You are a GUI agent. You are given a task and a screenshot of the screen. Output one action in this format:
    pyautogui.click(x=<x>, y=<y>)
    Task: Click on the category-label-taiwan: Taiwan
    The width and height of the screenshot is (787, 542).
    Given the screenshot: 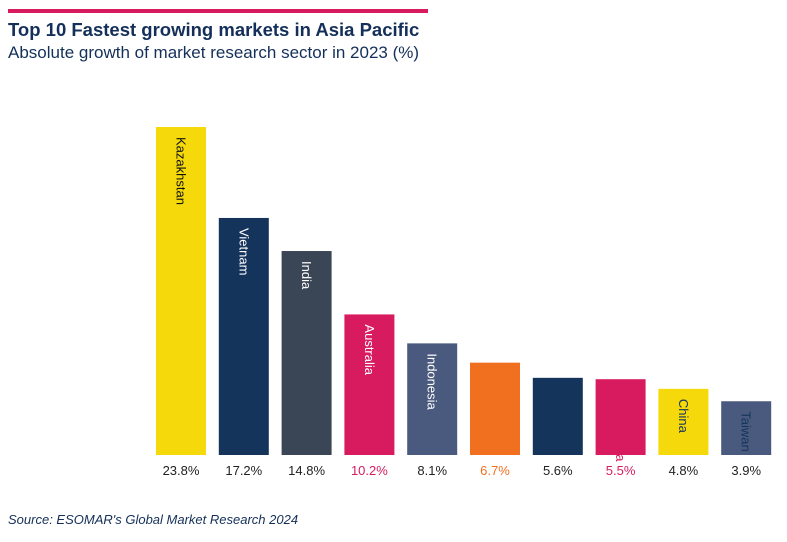 What is the action you would take?
    pyautogui.click(x=746, y=431)
    